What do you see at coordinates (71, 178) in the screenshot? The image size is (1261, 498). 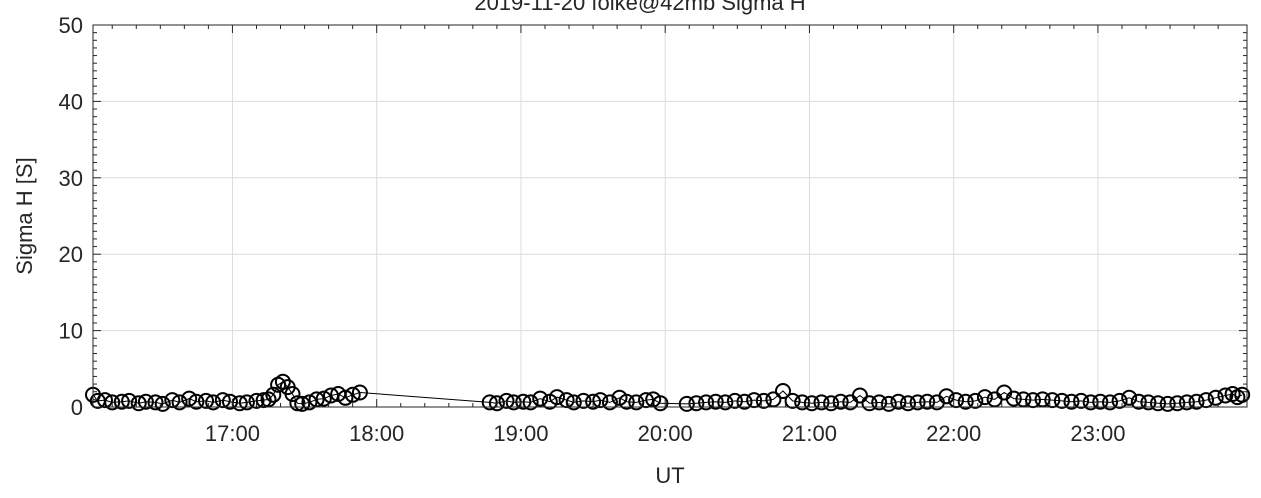 I see `y-tick-label: 30` at bounding box center [71, 178].